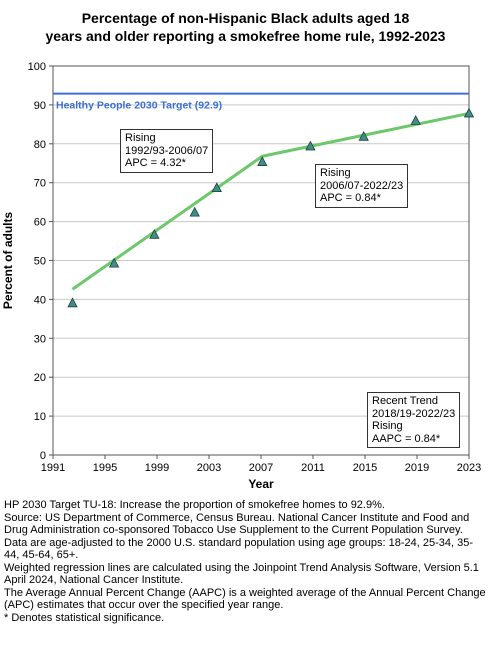 Image resolution: width=491 pixels, height=646 pixels. What do you see at coordinates (40, 223) in the screenshot?
I see `y-tick-label: 60` at bounding box center [40, 223].